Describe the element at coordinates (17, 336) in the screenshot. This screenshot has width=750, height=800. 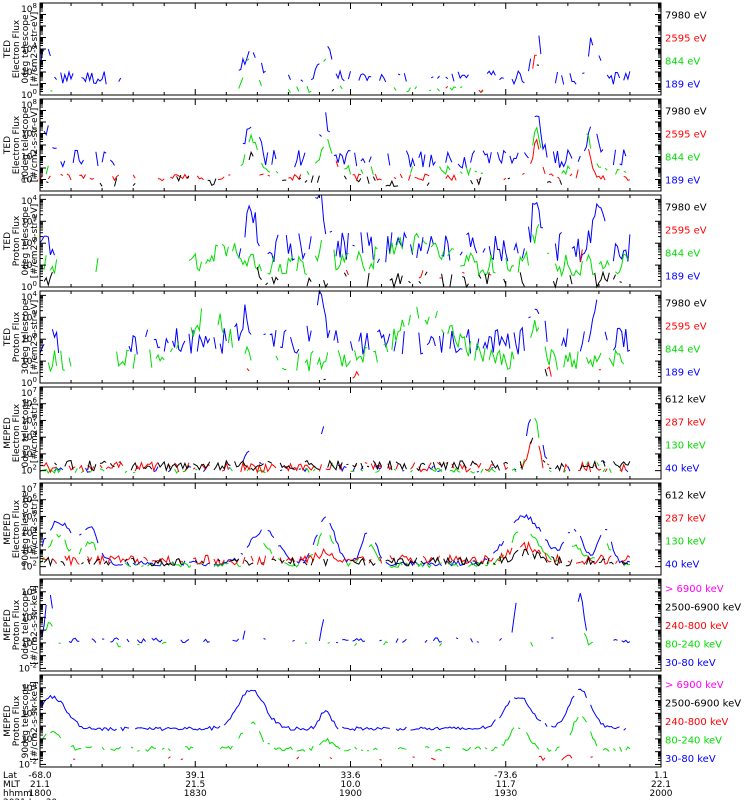
I see `y-axis-label-line: Proton Flux` at that location.